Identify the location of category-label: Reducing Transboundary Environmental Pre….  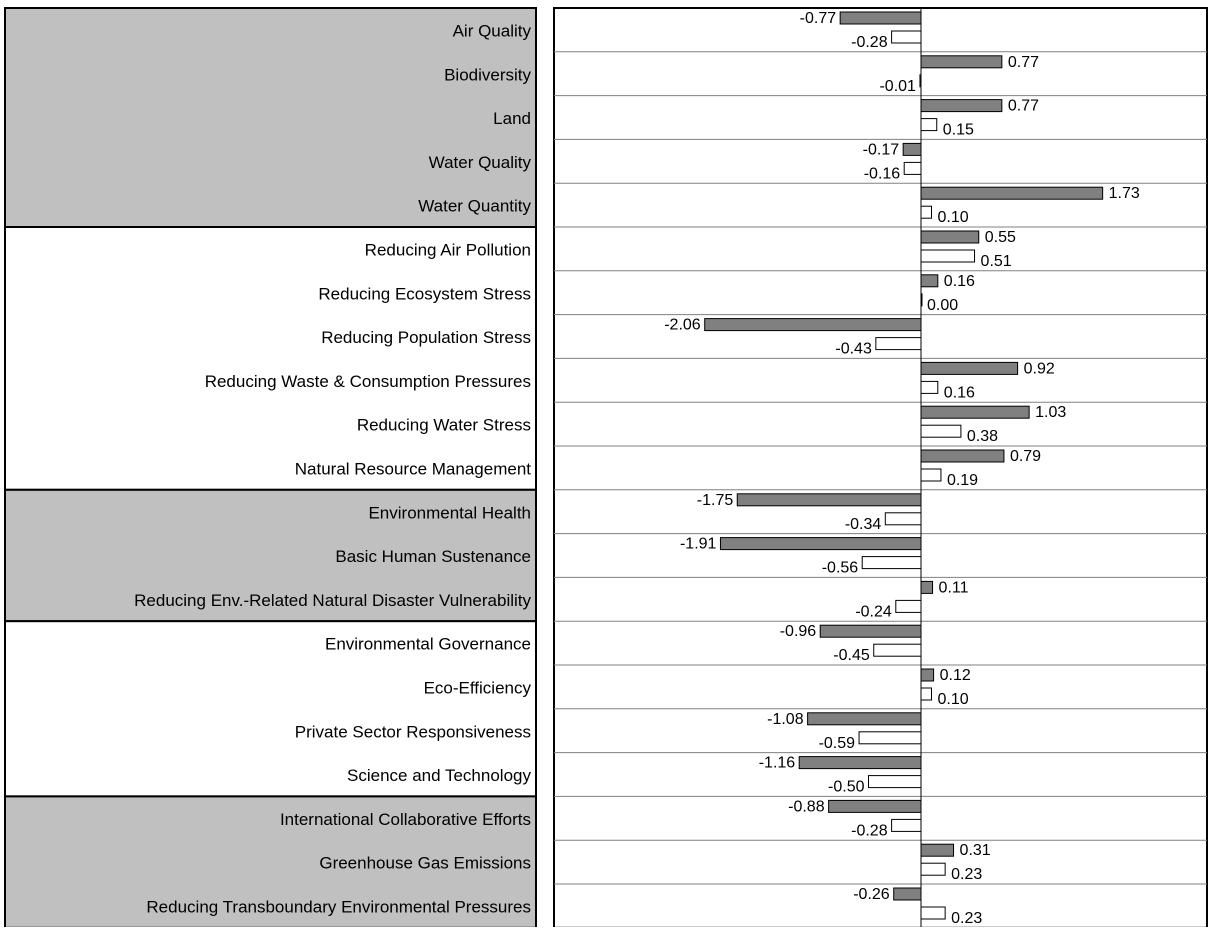
(338, 906).